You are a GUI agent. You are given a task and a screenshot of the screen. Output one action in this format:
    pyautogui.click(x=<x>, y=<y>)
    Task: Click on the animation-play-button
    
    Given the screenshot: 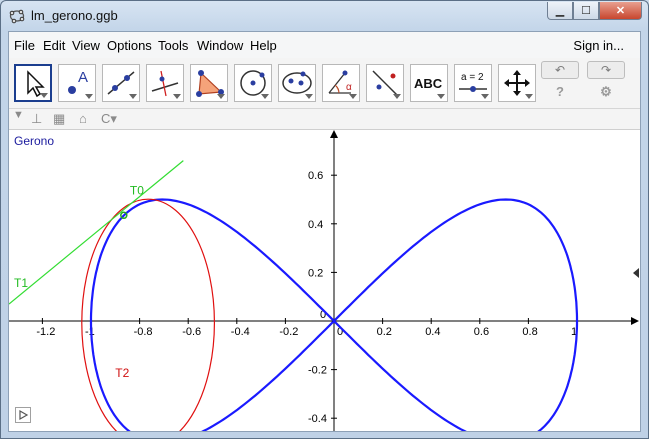 What is the action you would take?
    pyautogui.click(x=23, y=415)
    